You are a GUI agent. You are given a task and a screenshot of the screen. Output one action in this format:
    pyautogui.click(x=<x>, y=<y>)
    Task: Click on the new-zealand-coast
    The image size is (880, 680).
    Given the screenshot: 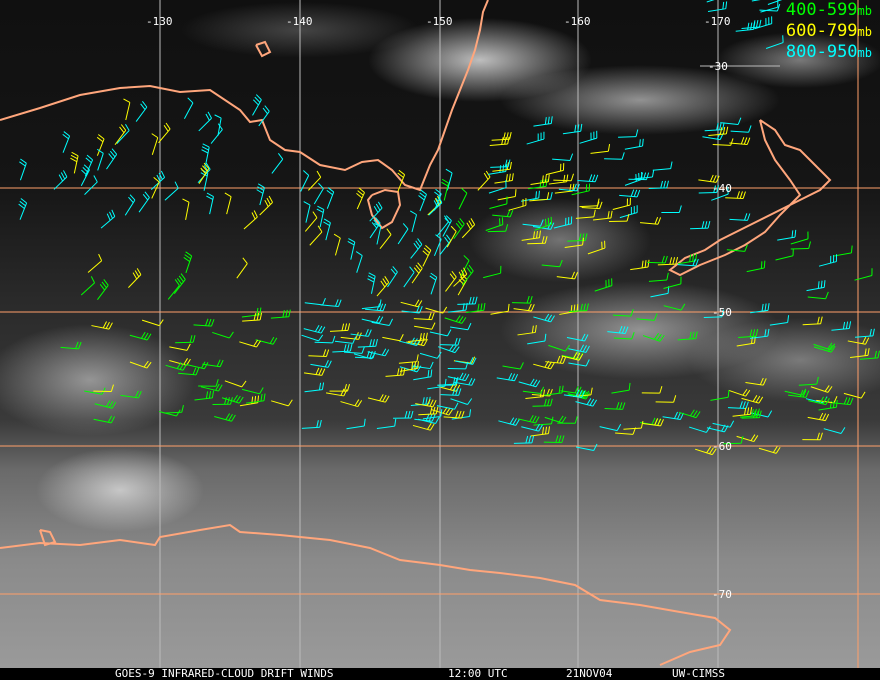 What is the action you would take?
    pyautogui.click(x=750, y=198)
    